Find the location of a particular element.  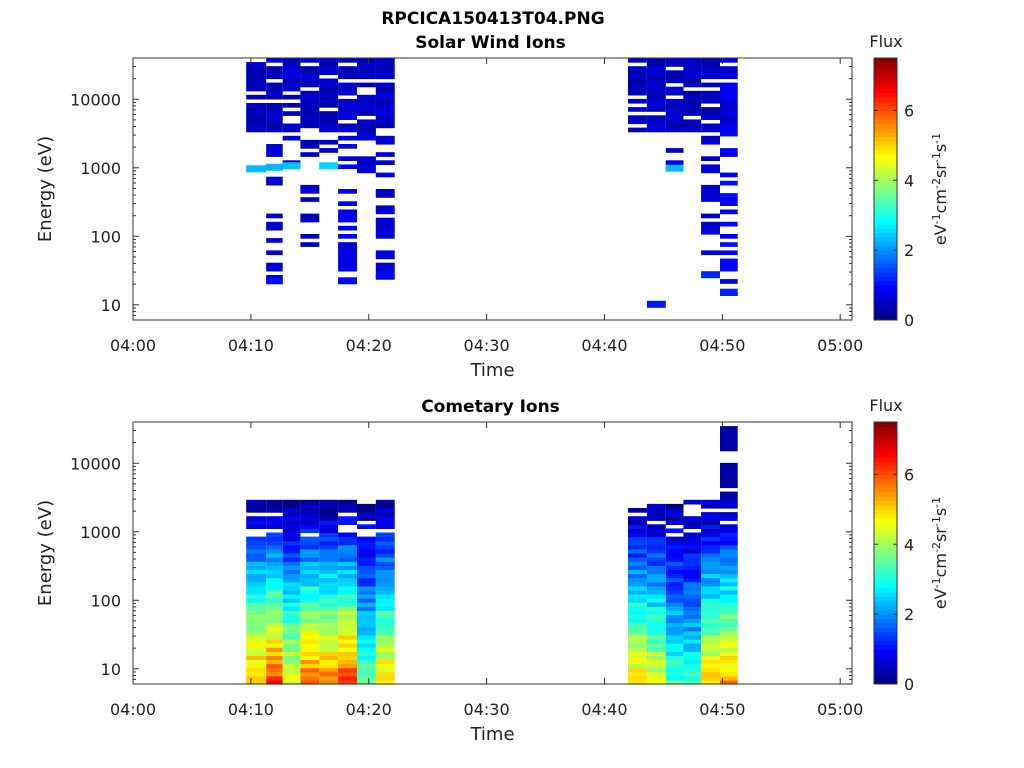

x-tick-label: 04:00 is located at coordinates (133, 345).